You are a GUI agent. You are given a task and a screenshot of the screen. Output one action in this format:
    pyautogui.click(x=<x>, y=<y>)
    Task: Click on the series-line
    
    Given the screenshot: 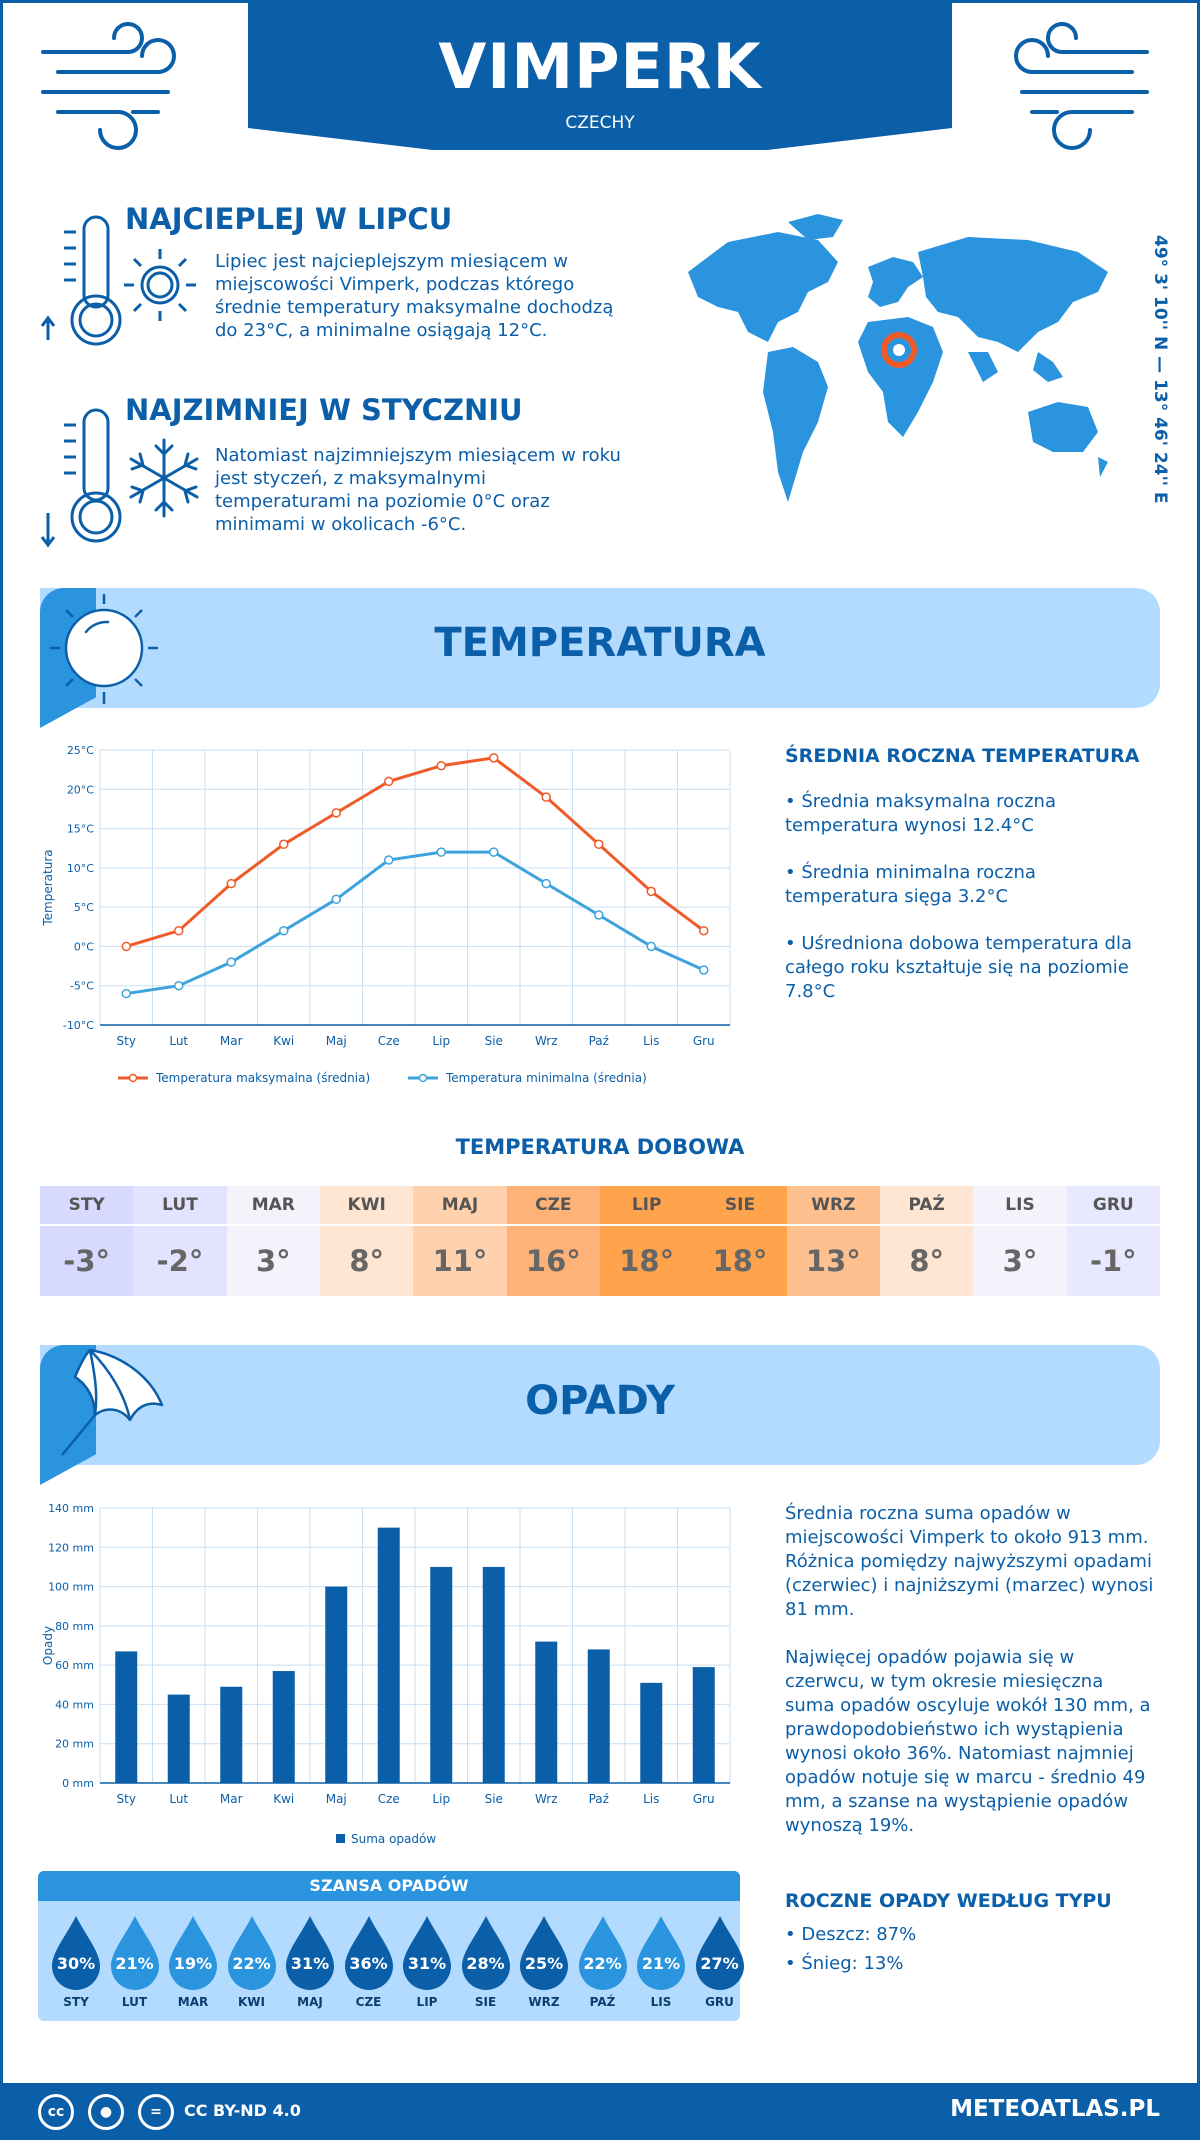 What is the action you would take?
    pyautogui.click(x=415, y=923)
    